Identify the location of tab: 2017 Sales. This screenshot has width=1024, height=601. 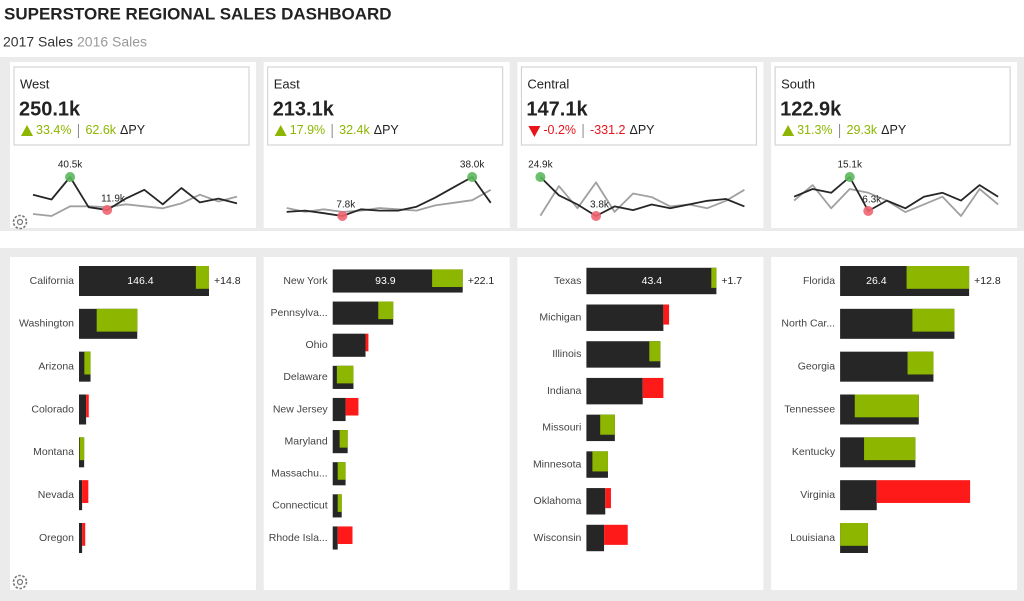
(38, 42).